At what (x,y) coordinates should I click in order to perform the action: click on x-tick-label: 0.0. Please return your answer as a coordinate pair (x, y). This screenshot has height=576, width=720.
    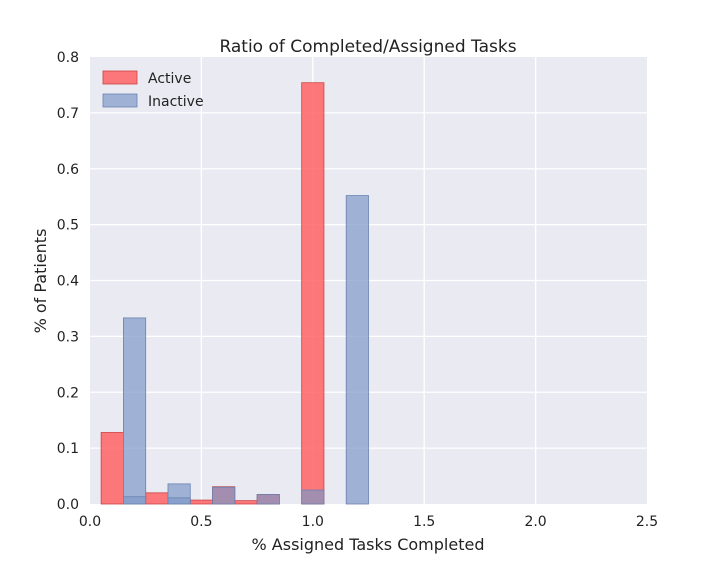
    Looking at the image, I should click on (90, 522).